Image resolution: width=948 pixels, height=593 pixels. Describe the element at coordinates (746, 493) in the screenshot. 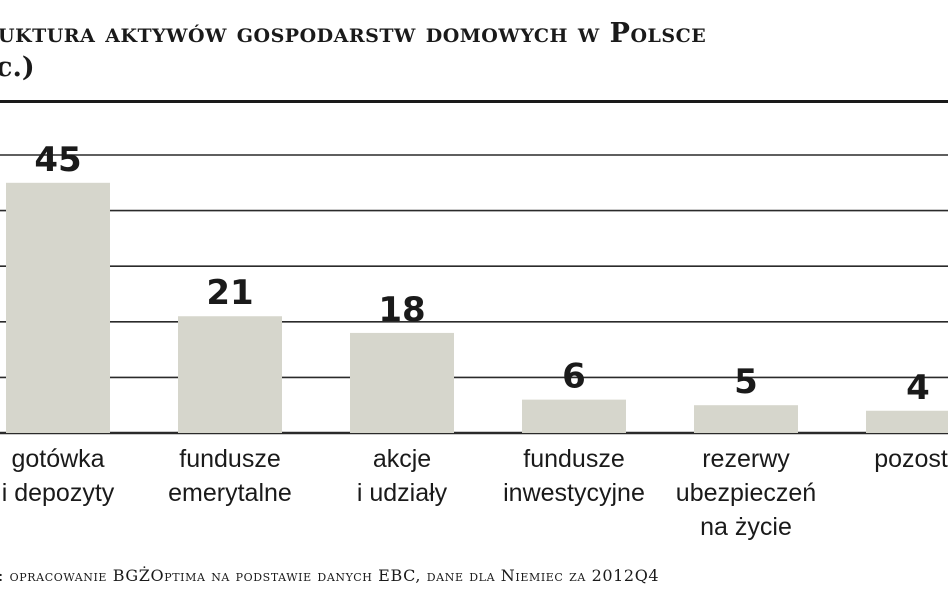

I see `category-label: ubezpieczeń` at that location.